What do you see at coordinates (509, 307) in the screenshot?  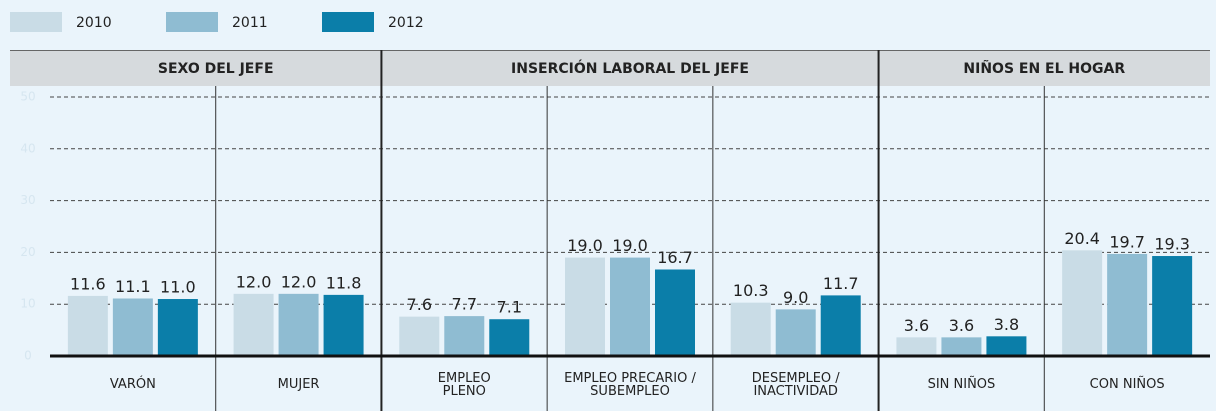 I see `value-label: 7.1` at bounding box center [509, 307].